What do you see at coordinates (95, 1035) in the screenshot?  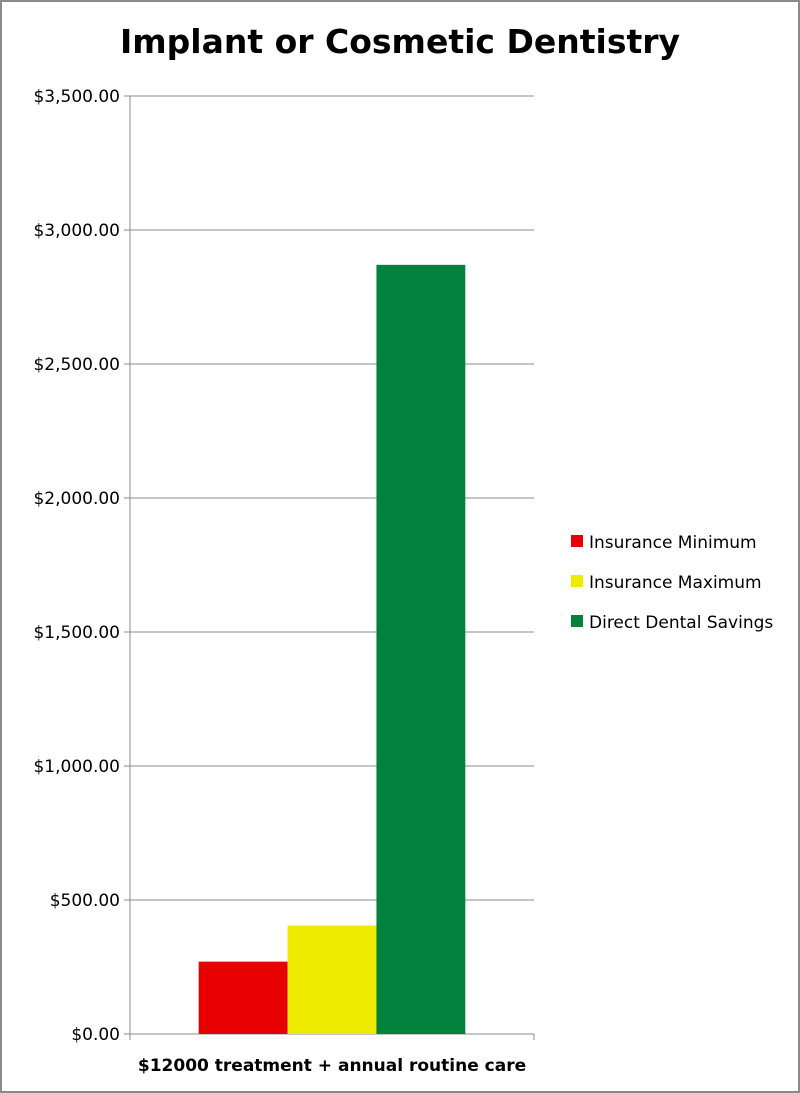 I see `y-tick-label: $0.00` at bounding box center [95, 1035].